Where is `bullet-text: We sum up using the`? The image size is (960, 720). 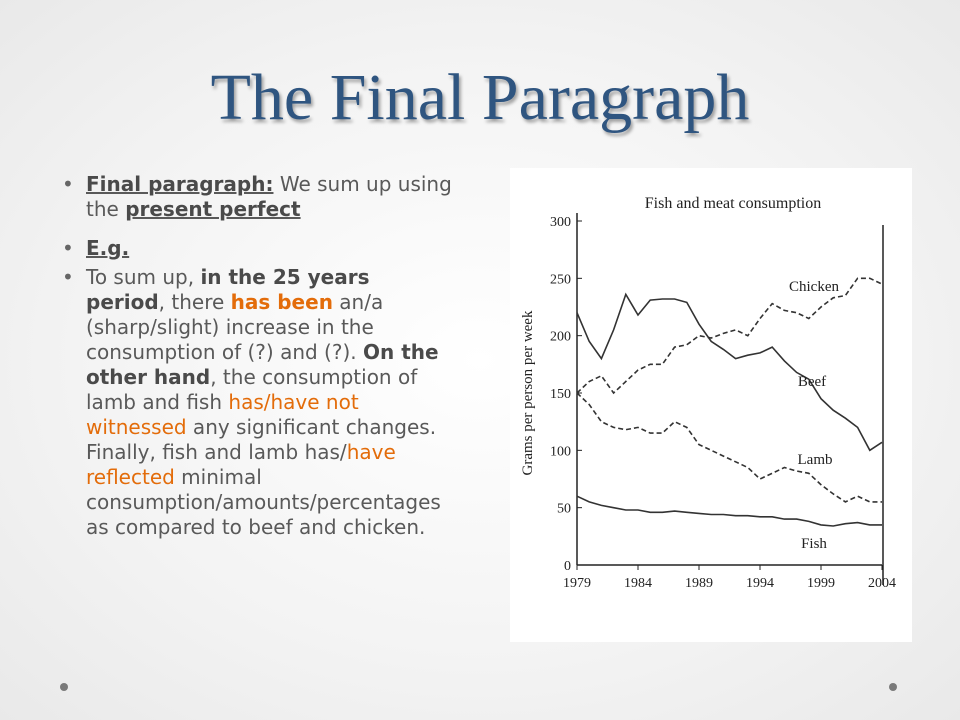
bullet-text: We sum up using the is located at coordinates (269, 196).